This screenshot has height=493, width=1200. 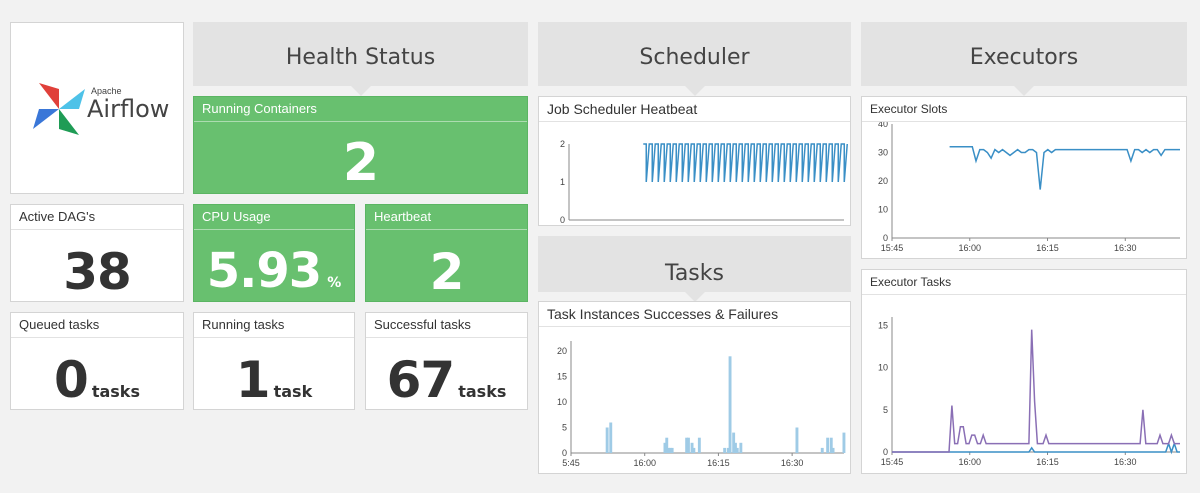 What do you see at coordinates (446, 217) in the screenshot?
I see `tile-title: Heartbeat` at bounding box center [446, 217].